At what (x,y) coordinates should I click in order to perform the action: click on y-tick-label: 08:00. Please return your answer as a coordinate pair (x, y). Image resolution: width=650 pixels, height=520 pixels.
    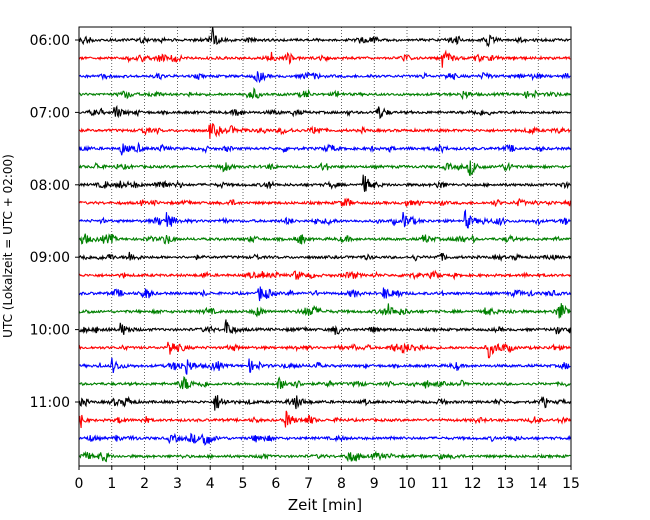
    Looking at the image, I should click on (50, 186).